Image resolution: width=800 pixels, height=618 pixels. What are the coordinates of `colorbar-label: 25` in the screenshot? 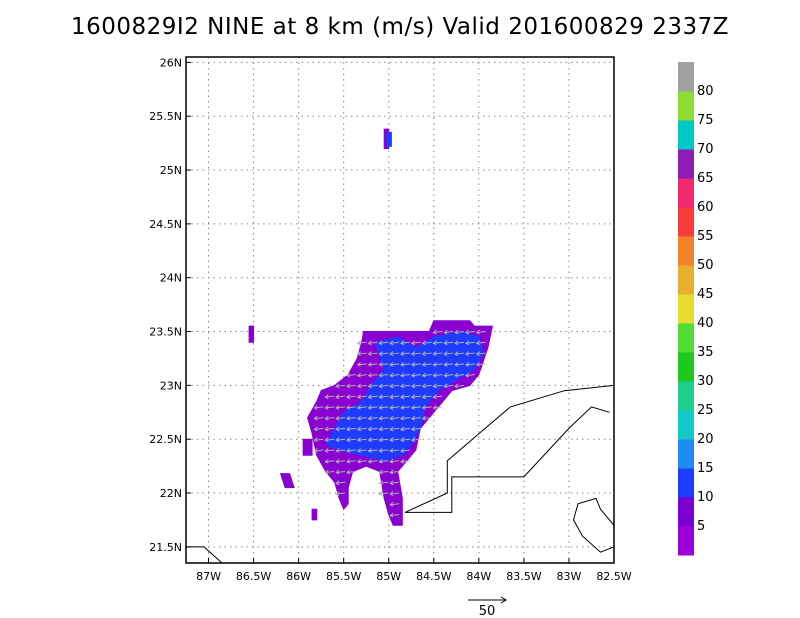 It's located at (705, 410).